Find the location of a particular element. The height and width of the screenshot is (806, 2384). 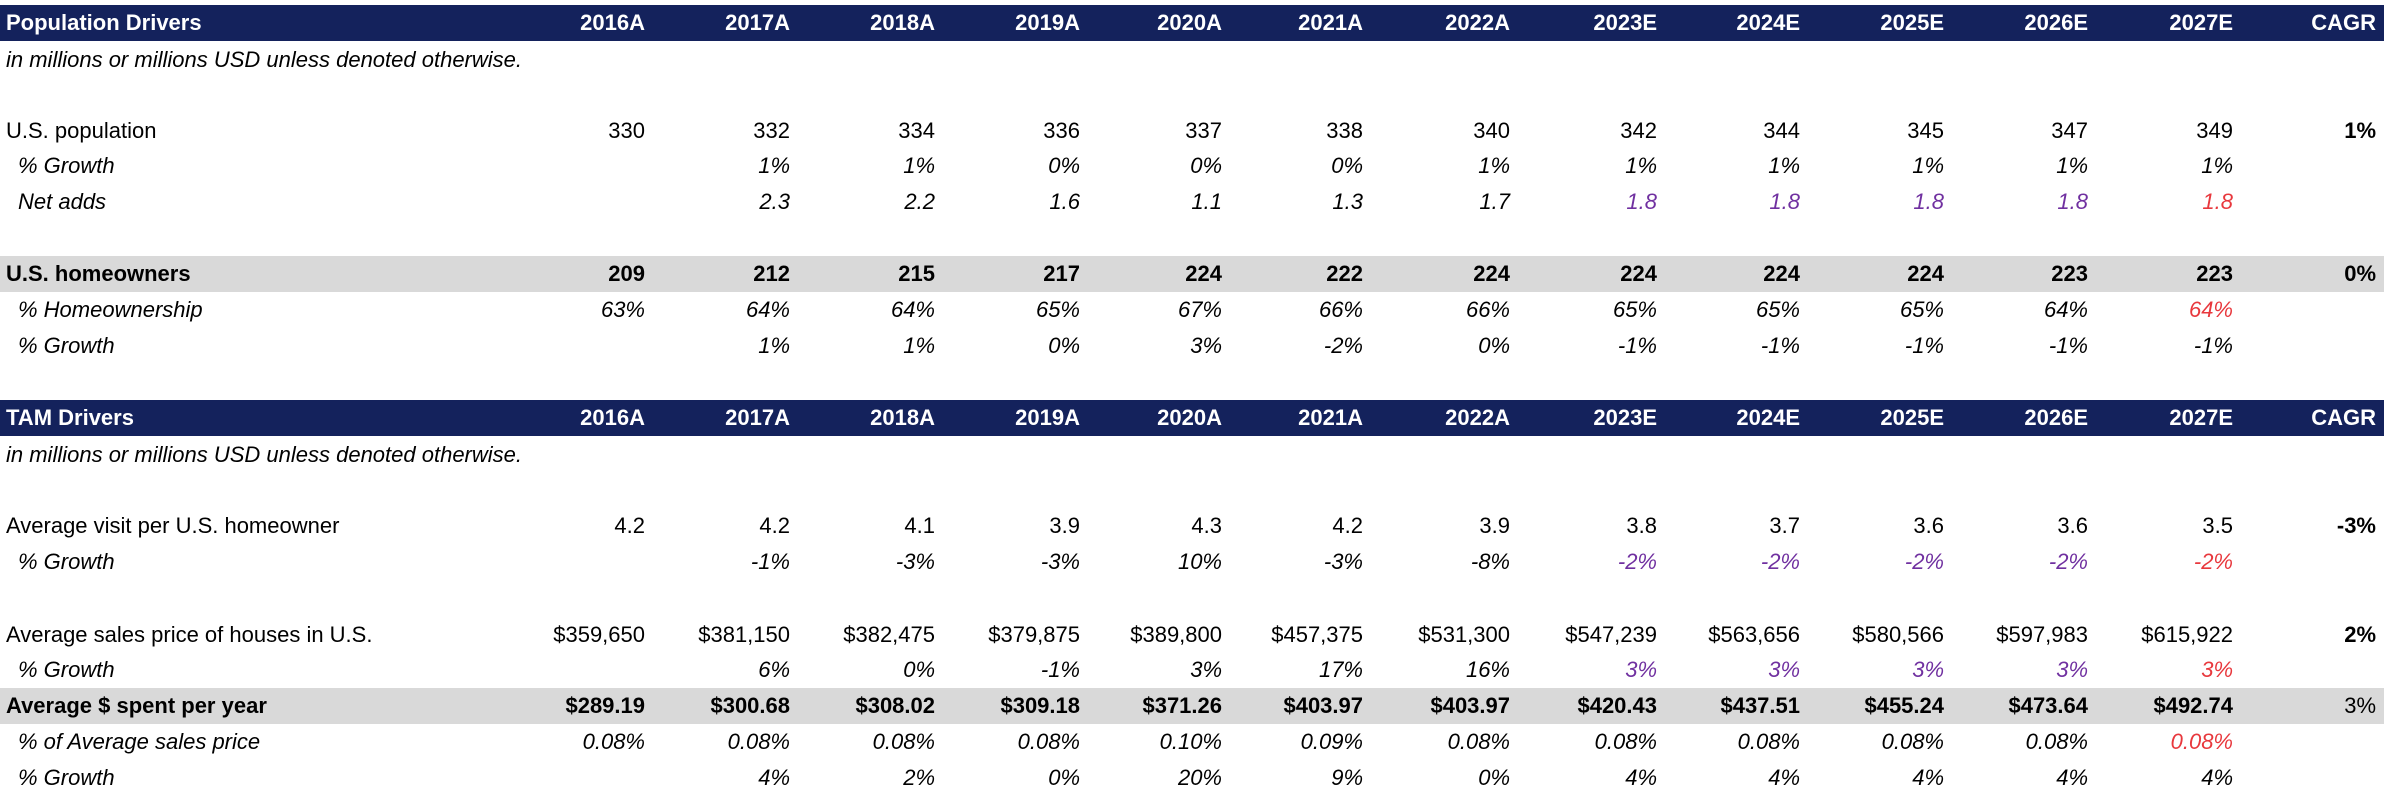

avg-price-cagr: 2% is located at coordinates (2360, 634).